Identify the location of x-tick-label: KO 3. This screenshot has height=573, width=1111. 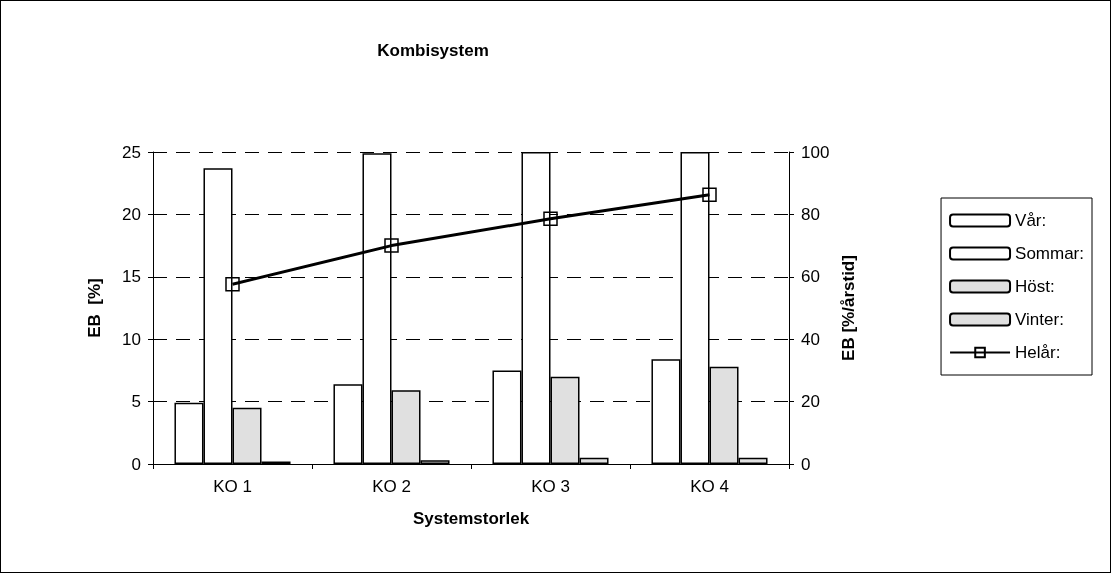
(550, 486).